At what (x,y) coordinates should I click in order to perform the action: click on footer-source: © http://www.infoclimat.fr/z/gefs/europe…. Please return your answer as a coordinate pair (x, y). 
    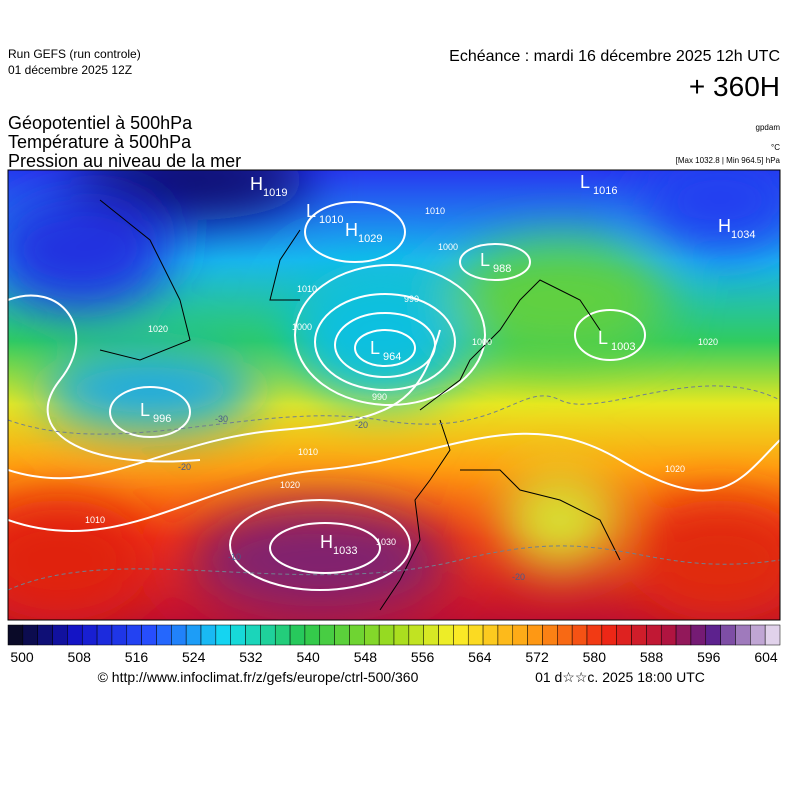
    Looking at the image, I should click on (258, 677).